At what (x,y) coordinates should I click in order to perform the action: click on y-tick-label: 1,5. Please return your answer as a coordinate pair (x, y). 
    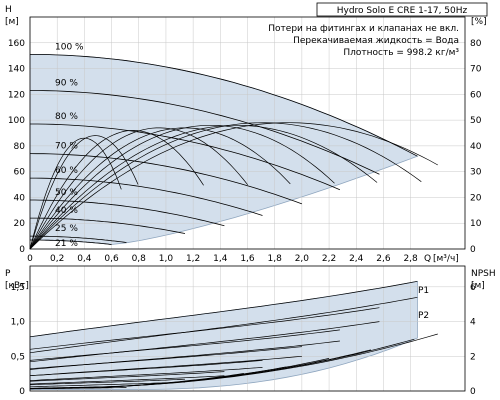
    Looking at the image, I should click on (18, 288).